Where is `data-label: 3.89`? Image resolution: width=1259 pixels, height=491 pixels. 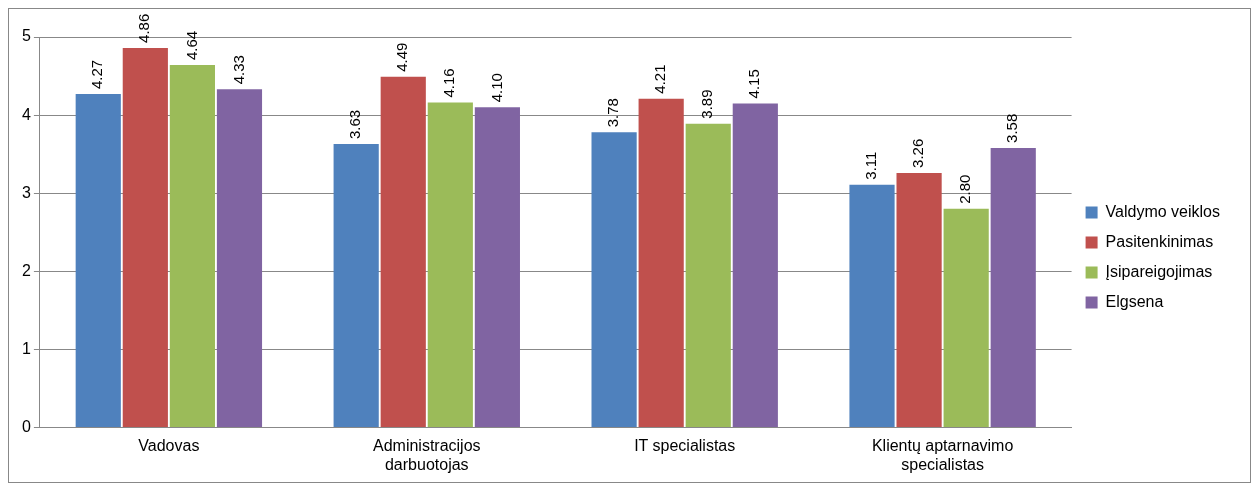
data-label: 3.89 is located at coordinates (707, 104).